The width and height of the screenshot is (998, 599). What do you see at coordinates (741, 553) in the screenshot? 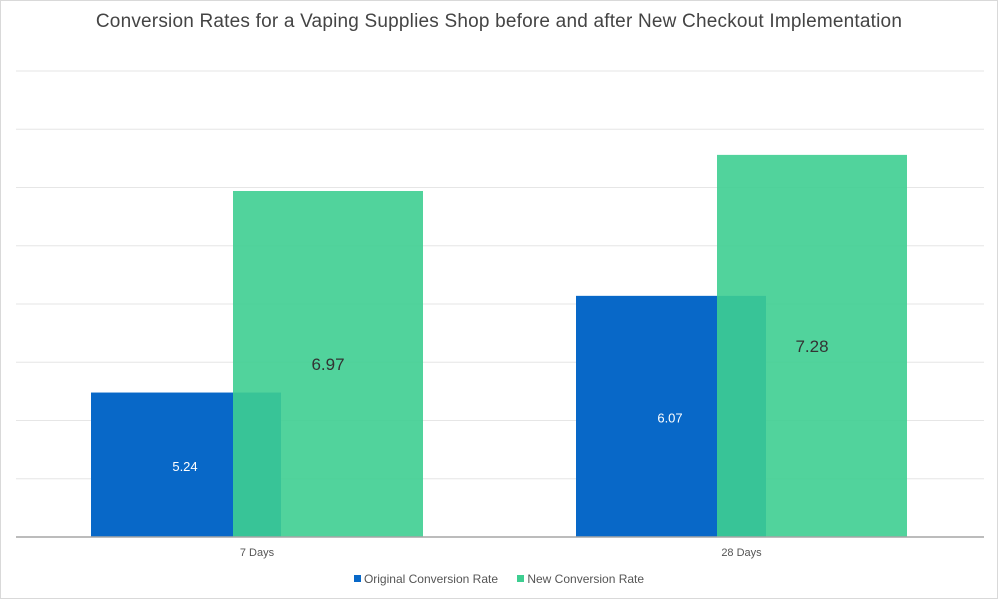
I see `x-tick-label: 28 Days` at bounding box center [741, 553].